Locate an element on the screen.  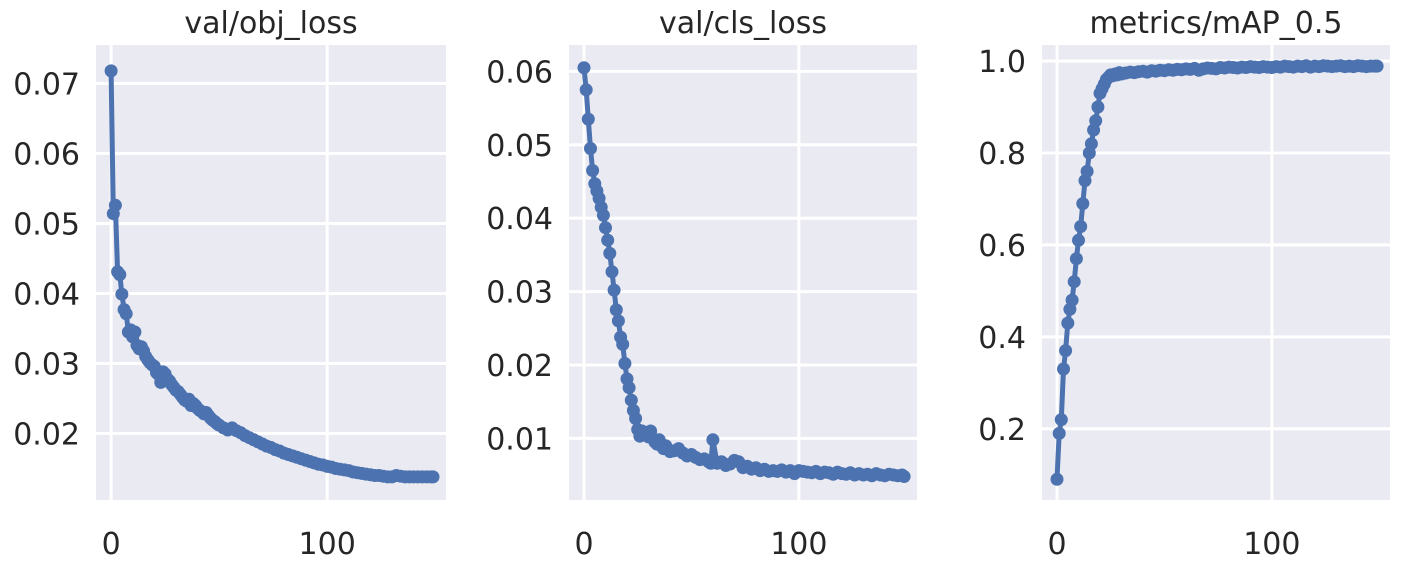
subplot-title: val/obj_loss is located at coordinates (270, 23).